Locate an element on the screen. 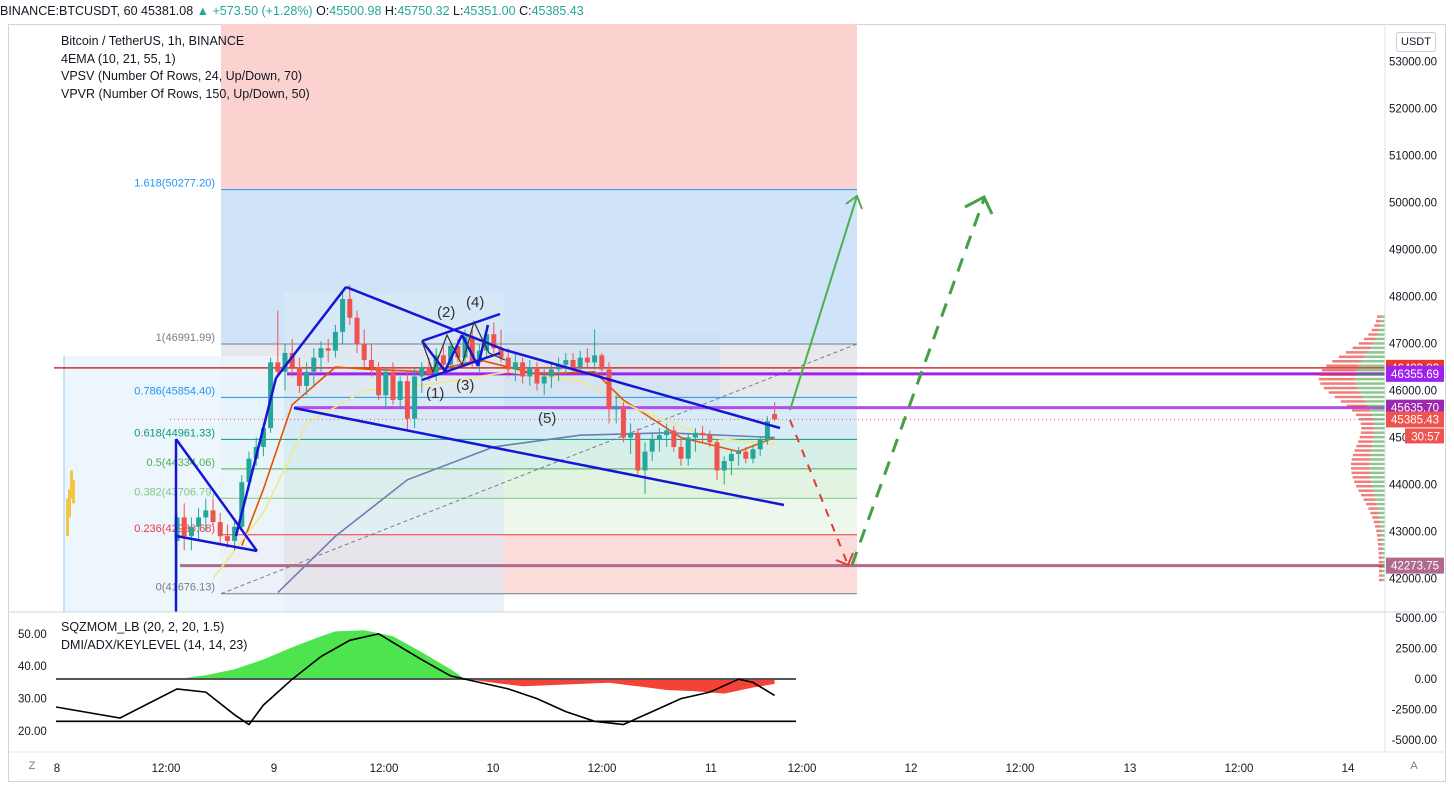 The height and width of the screenshot is (790, 1454). countdown-label: 30:57 is located at coordinates (1425, 437).